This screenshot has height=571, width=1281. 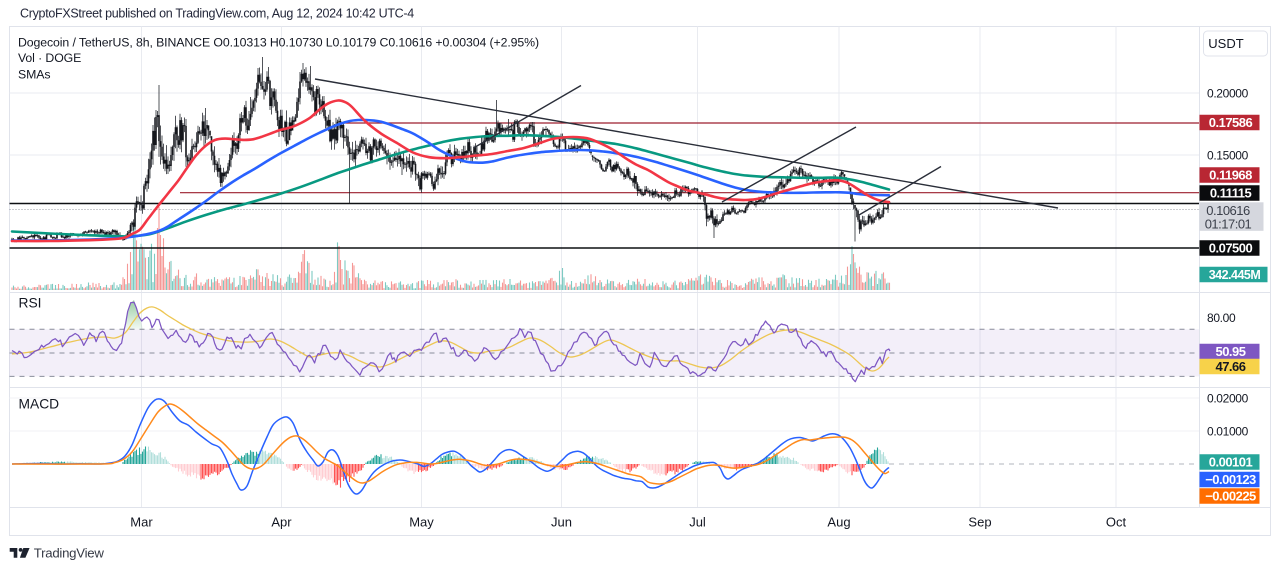 What do you see at coordinates (1230, 495) in the screenshot?
I see `svg-text: −0.00225` at bounding box center [1230, 495].